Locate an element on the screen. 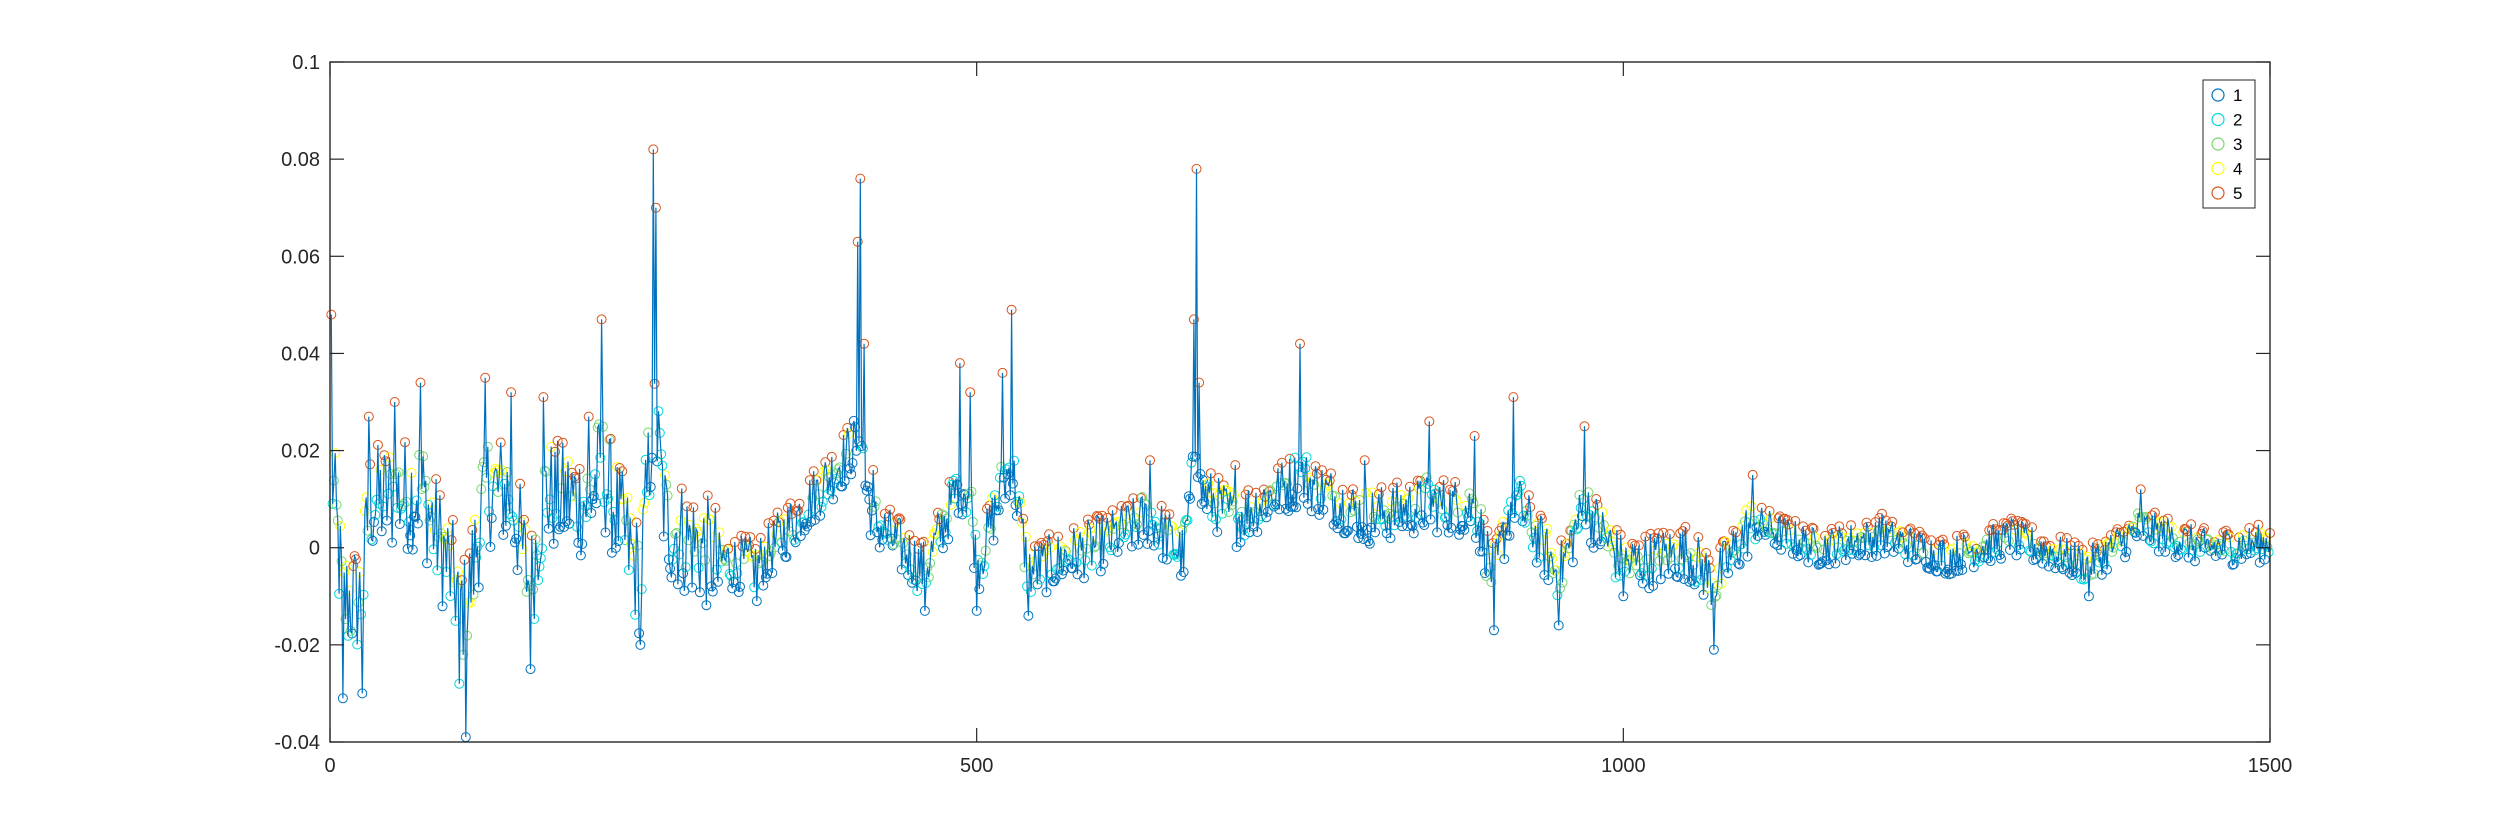 Image resolution: width=2500 pixels, height=833 pixels. legend-label: 1 is located at coordinates (2237, 95).